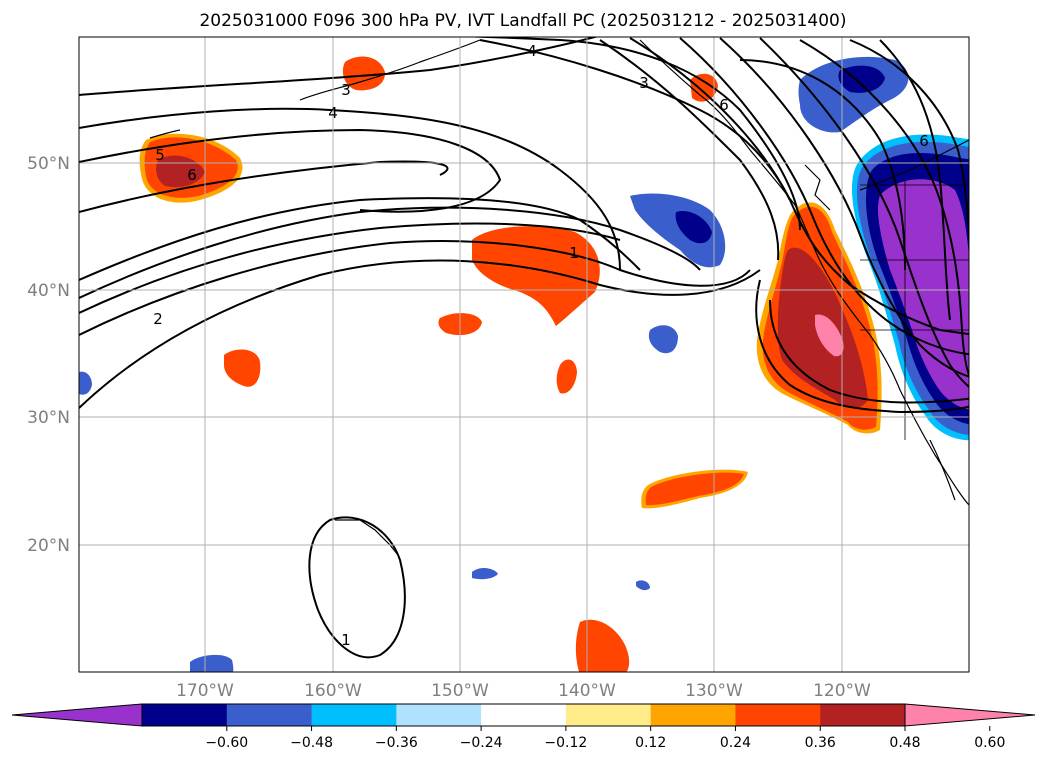 The width and height of the screenshot is (1047, 765). I want to click on lat-tick: 40°N, so click(48, 291).